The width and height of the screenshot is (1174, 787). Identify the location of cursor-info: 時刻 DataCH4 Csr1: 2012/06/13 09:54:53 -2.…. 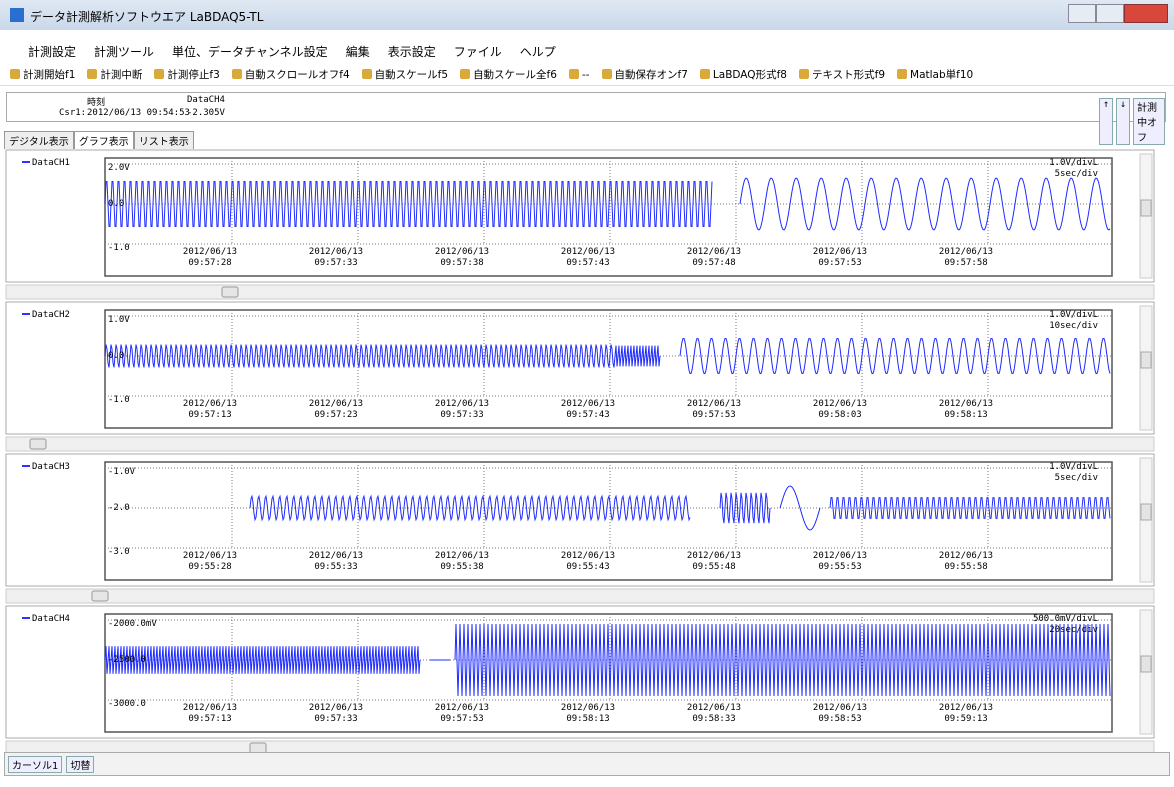
(586, 118).